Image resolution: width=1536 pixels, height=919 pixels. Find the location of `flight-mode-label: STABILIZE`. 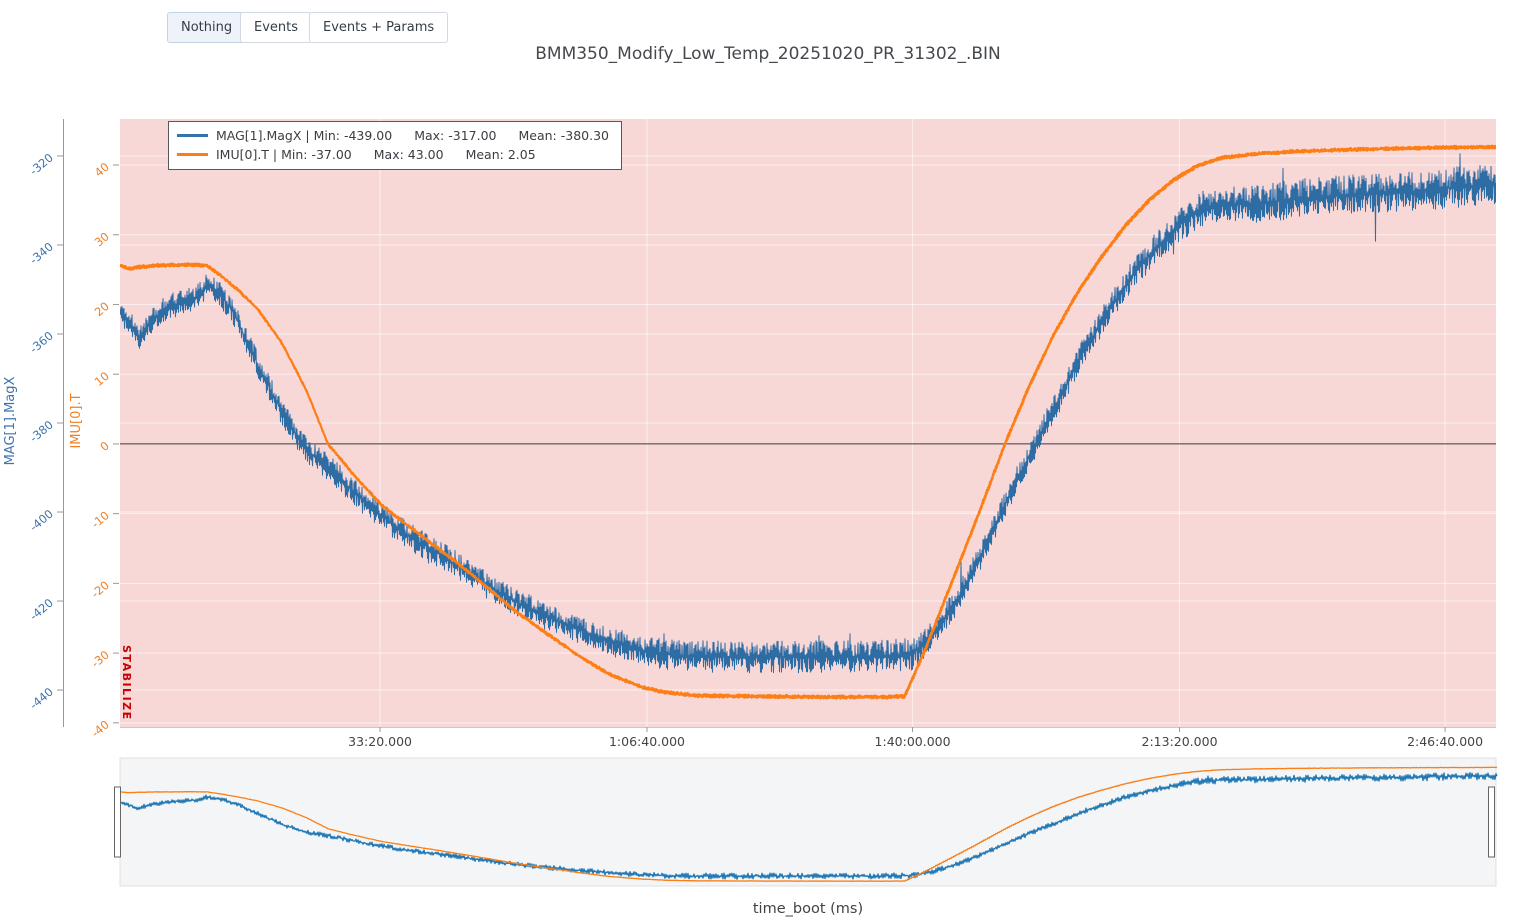

flight-mode-label: STABILIZE is located at coordinates (126, 683).